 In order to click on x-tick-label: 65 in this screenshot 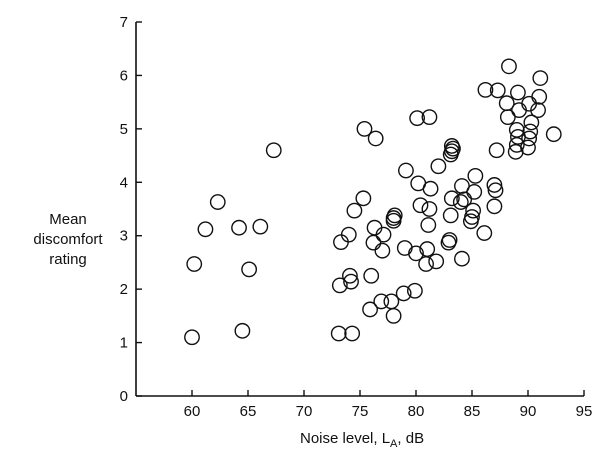, I will do `click(248, 411)`.